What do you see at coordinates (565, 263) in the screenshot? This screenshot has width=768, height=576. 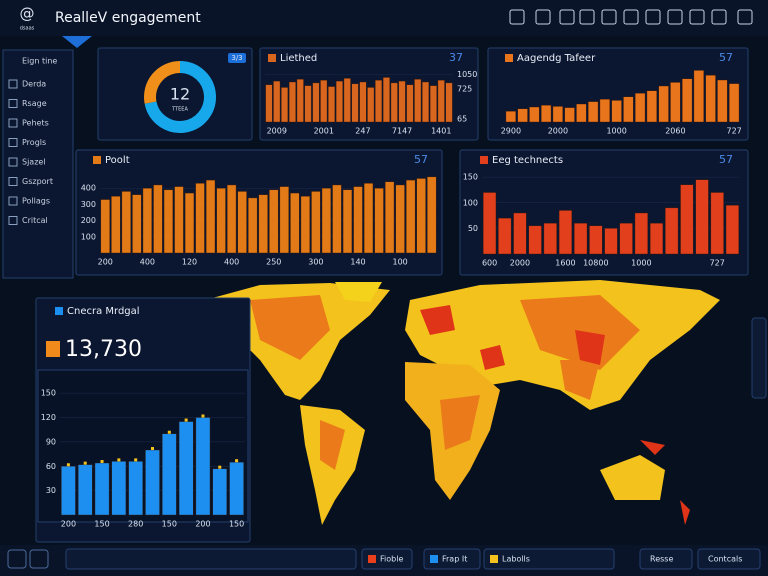 I see `x-tick-label: 1600` at bounding box center [565, 263].